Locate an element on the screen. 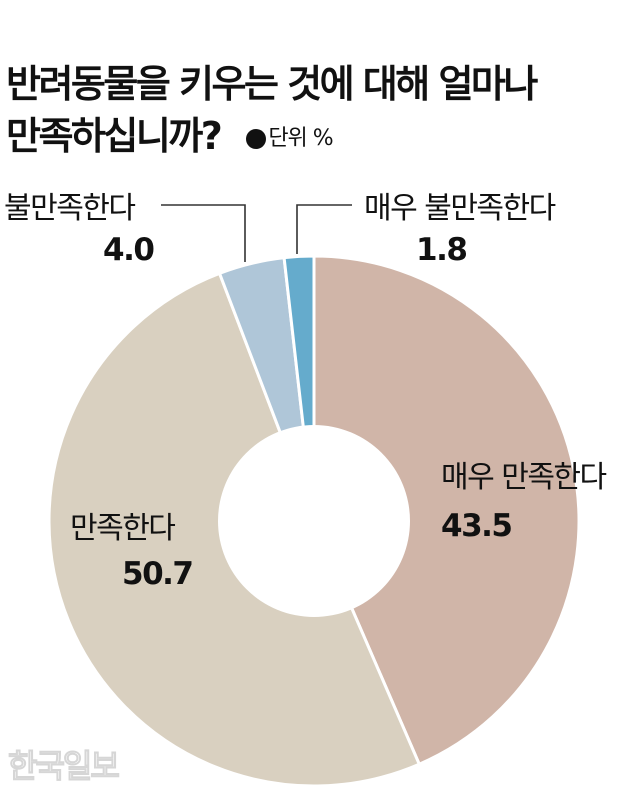 The width and height of the screenshot is (640, 790). bullet-icon is located at coordinates (256, 139).